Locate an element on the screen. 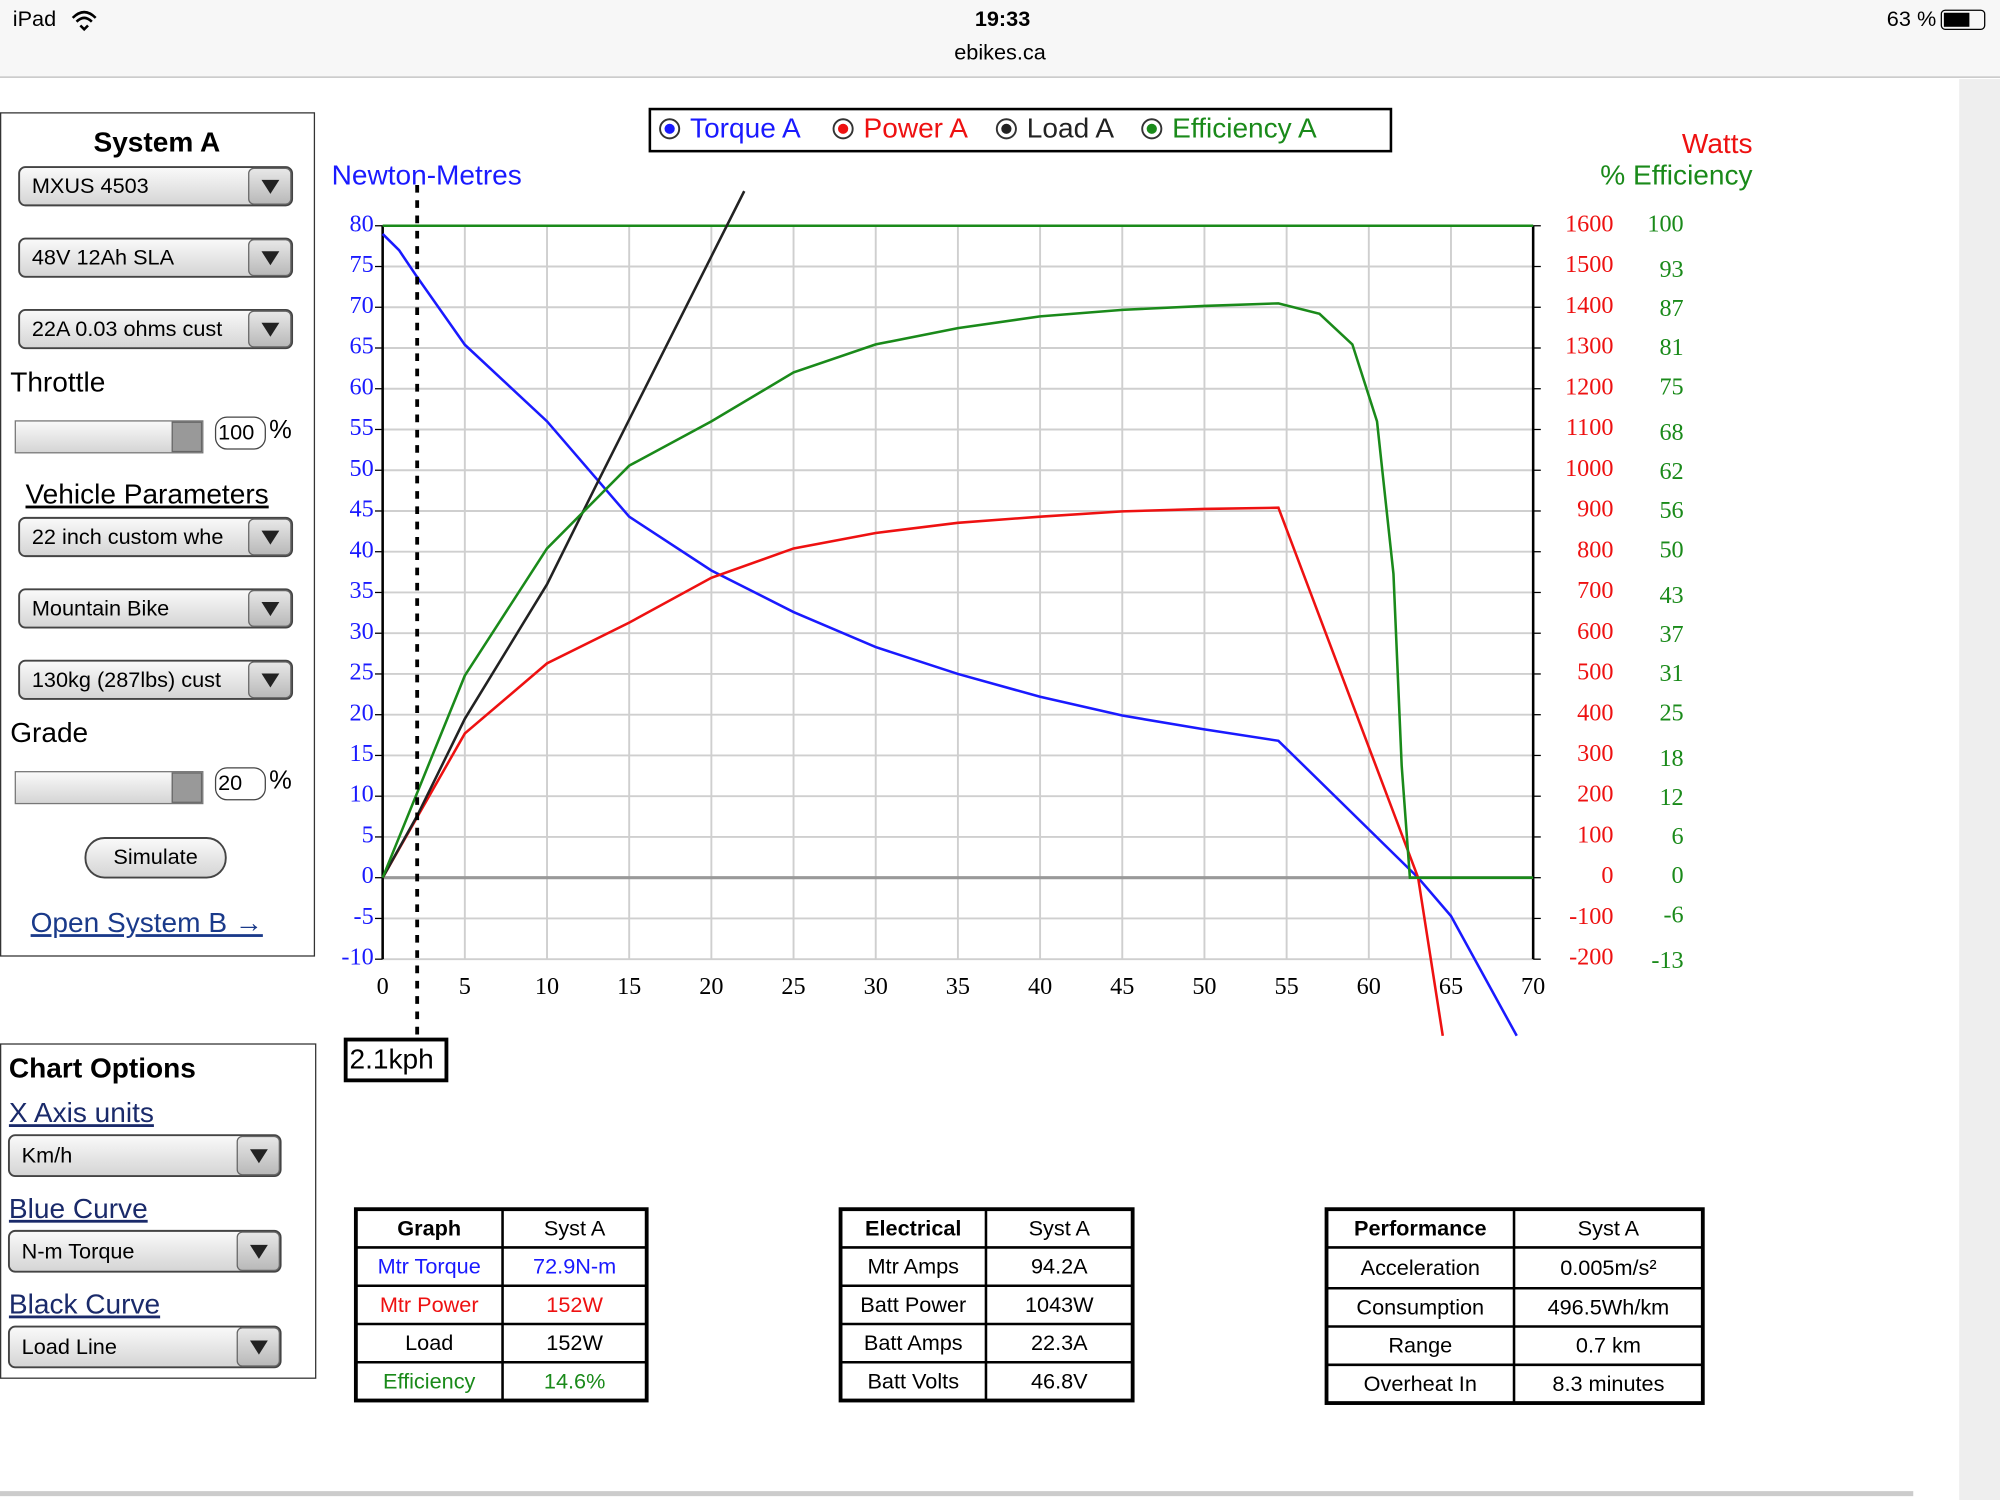 Image resolution: width=2000 pixels, height=1505 pixels. table-cell: Mtr Amps is located at coordinates (914, 1266).